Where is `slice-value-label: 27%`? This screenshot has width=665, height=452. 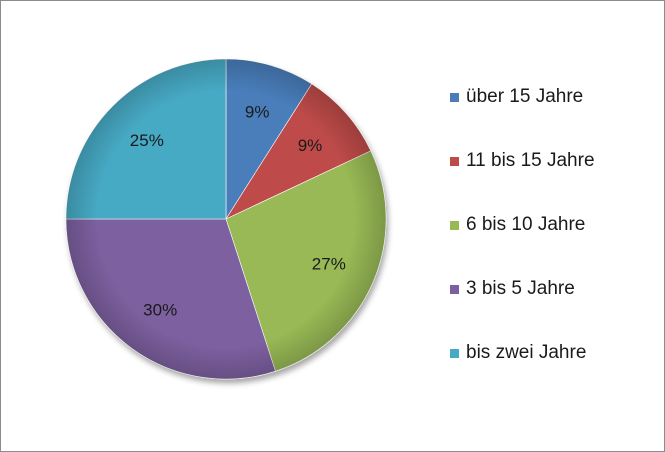 slice-value-label: 27% is located at coordinates (329, 264).